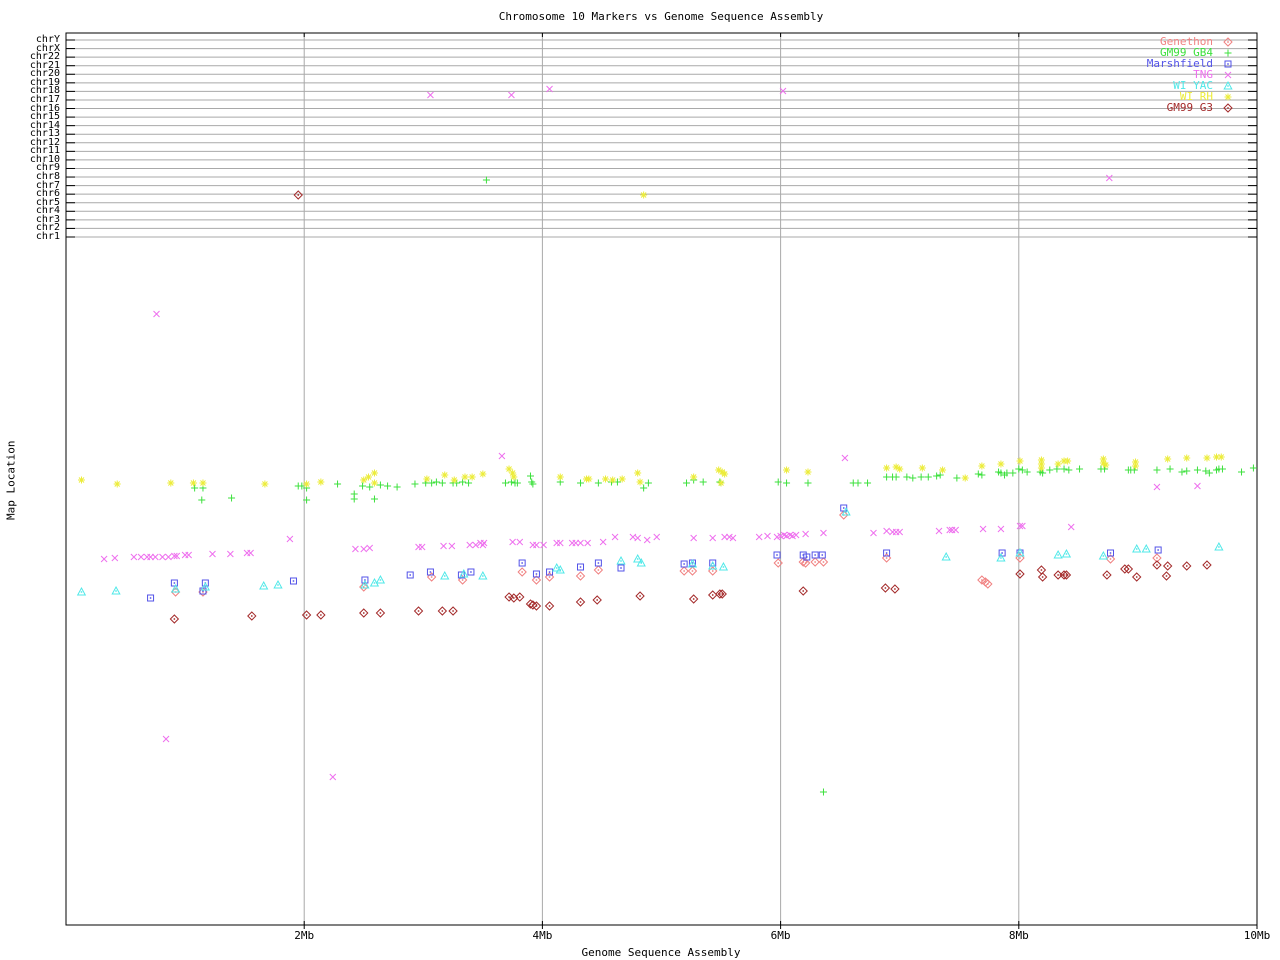  Describe the element at coordinates (44, 82) in the screenshot. I see `chromosome-label: chr19` at that location.